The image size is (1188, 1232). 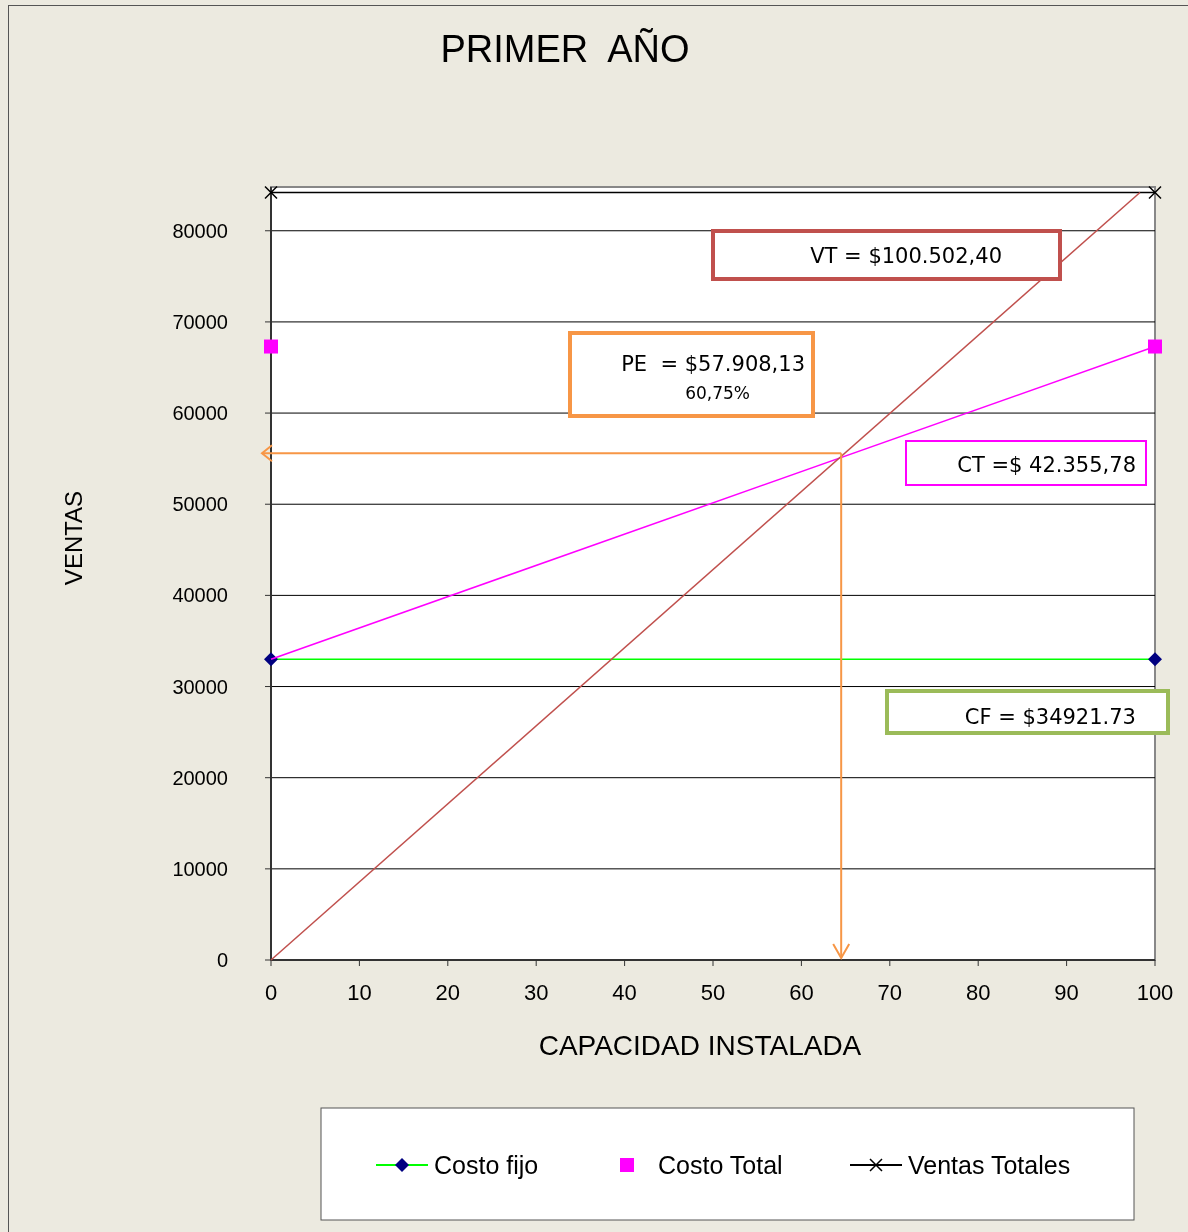 I want to click on x-axis-title: CAPACIDAD INSTALADA, so click(x=700, y=1045).